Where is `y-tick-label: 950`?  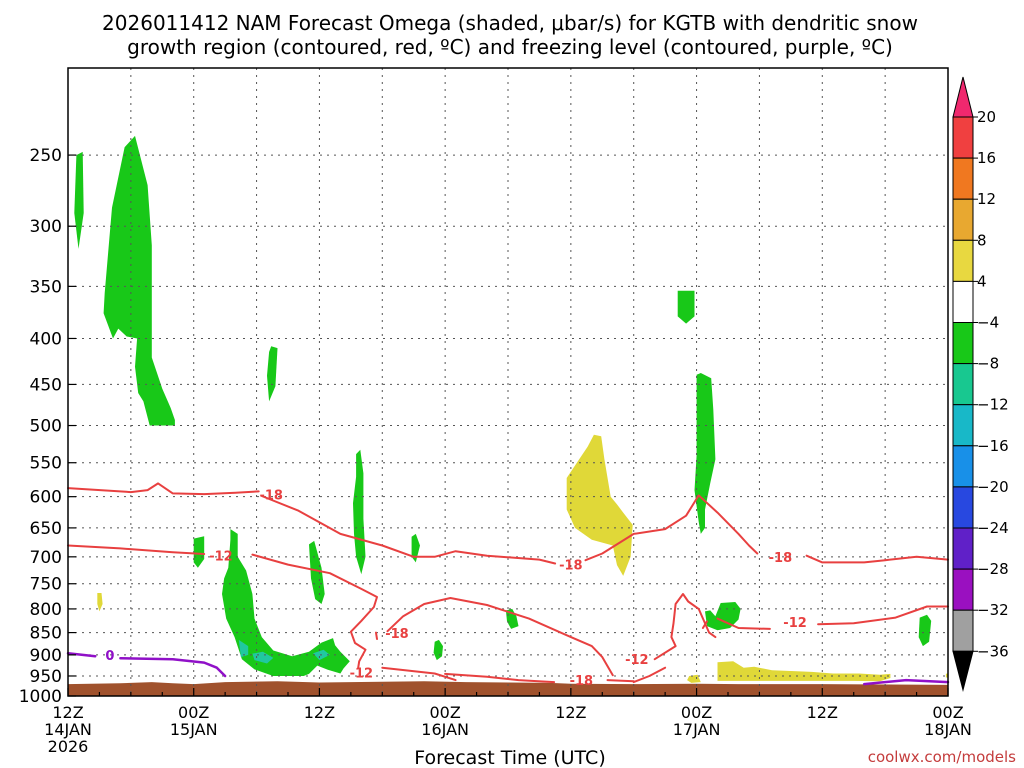 y-tick-label: 950 is located at coordinates (46, 677).